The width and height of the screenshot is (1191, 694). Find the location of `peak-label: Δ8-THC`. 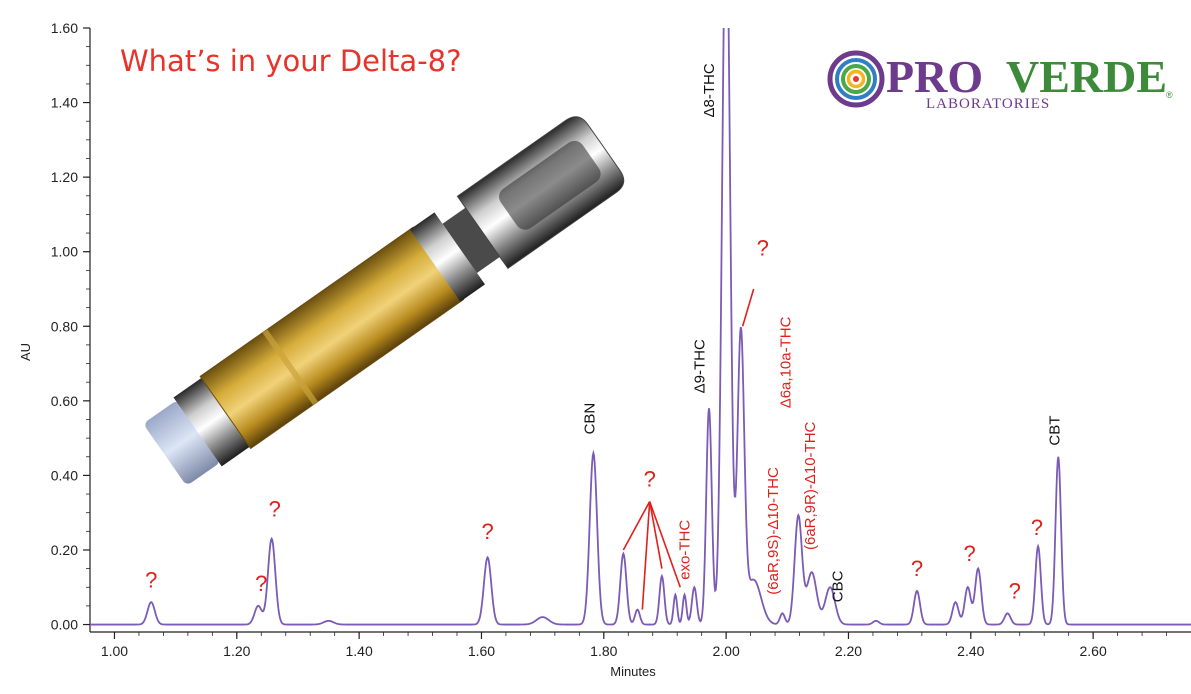

peak-label: Δ8-THC is located at coordinates (709, 90).